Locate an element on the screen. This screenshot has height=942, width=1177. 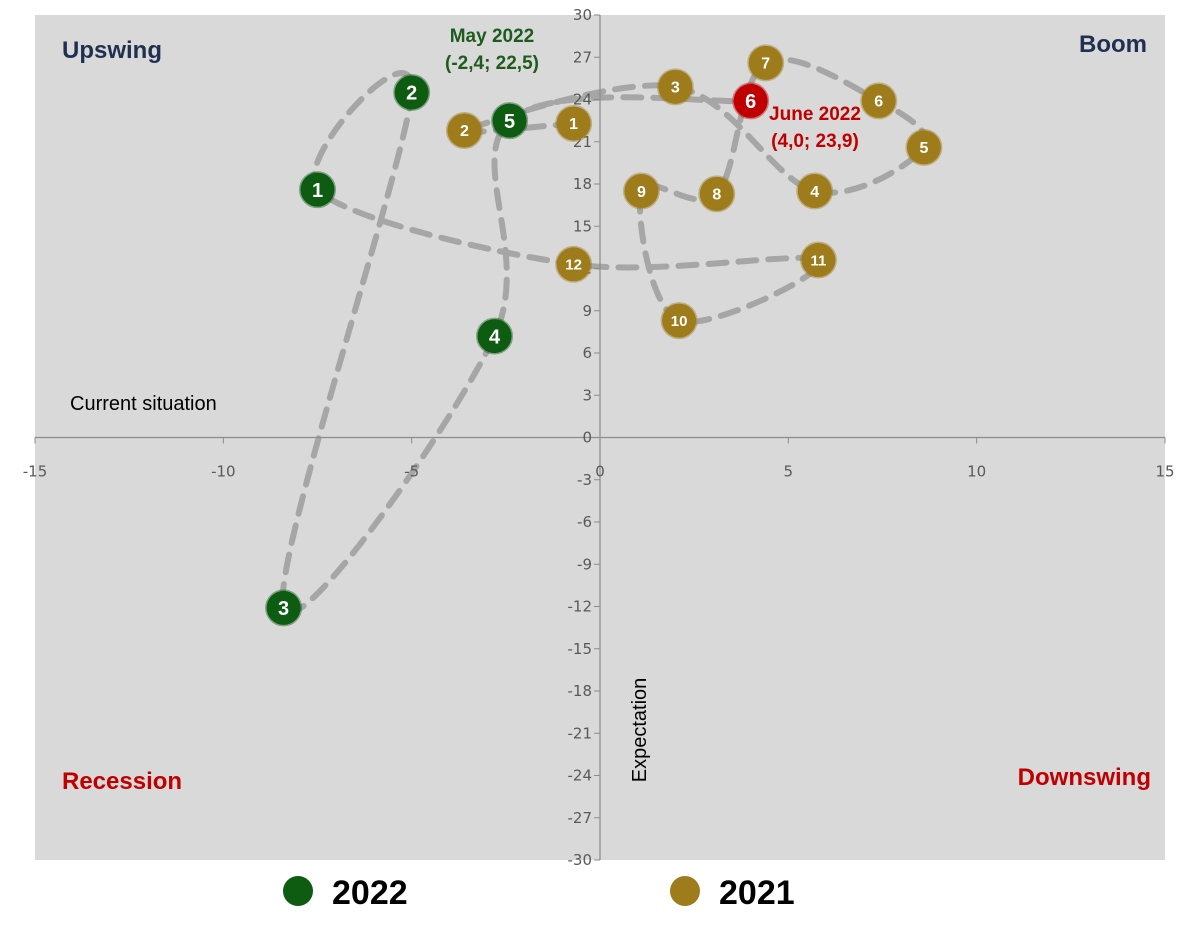
point-2021-1: 1 is located at coordinates (574, 123).